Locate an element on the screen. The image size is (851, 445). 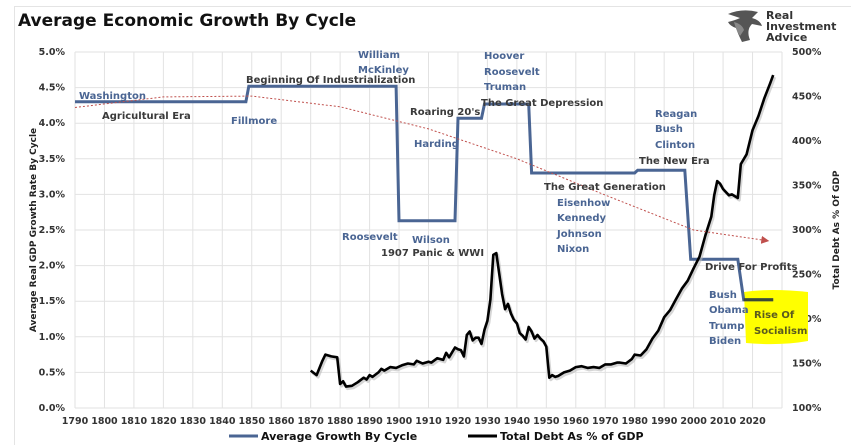
annotation-label: Rise Of is located at coordinates (774, 315).